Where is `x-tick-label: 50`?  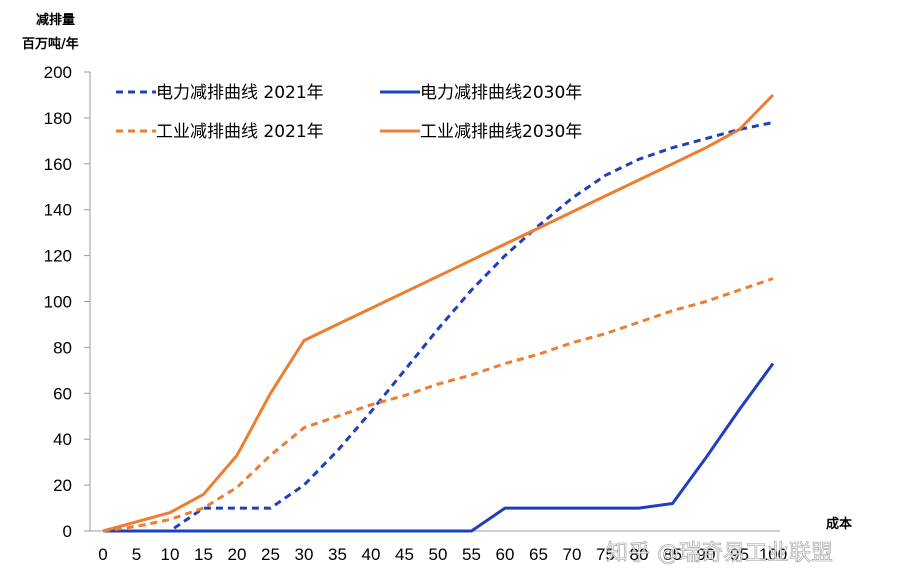
x-tick-label: 50 is located at coordinates (438, 554).